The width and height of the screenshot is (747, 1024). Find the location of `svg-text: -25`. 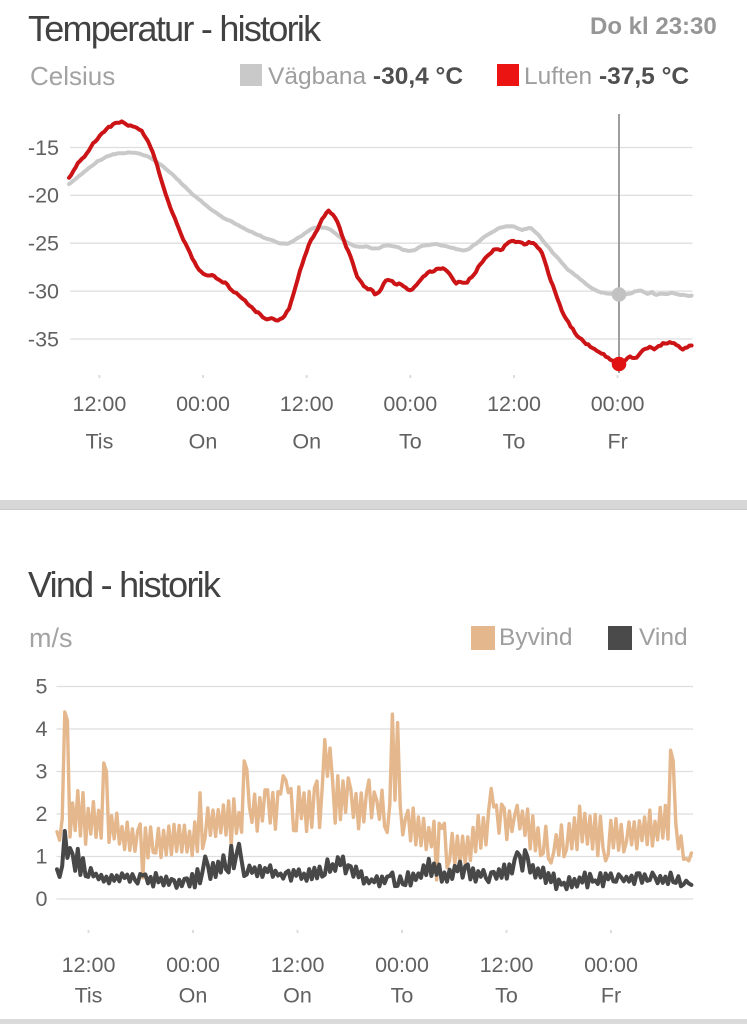

svg-text: -25 is located at coordinates (43, 244).